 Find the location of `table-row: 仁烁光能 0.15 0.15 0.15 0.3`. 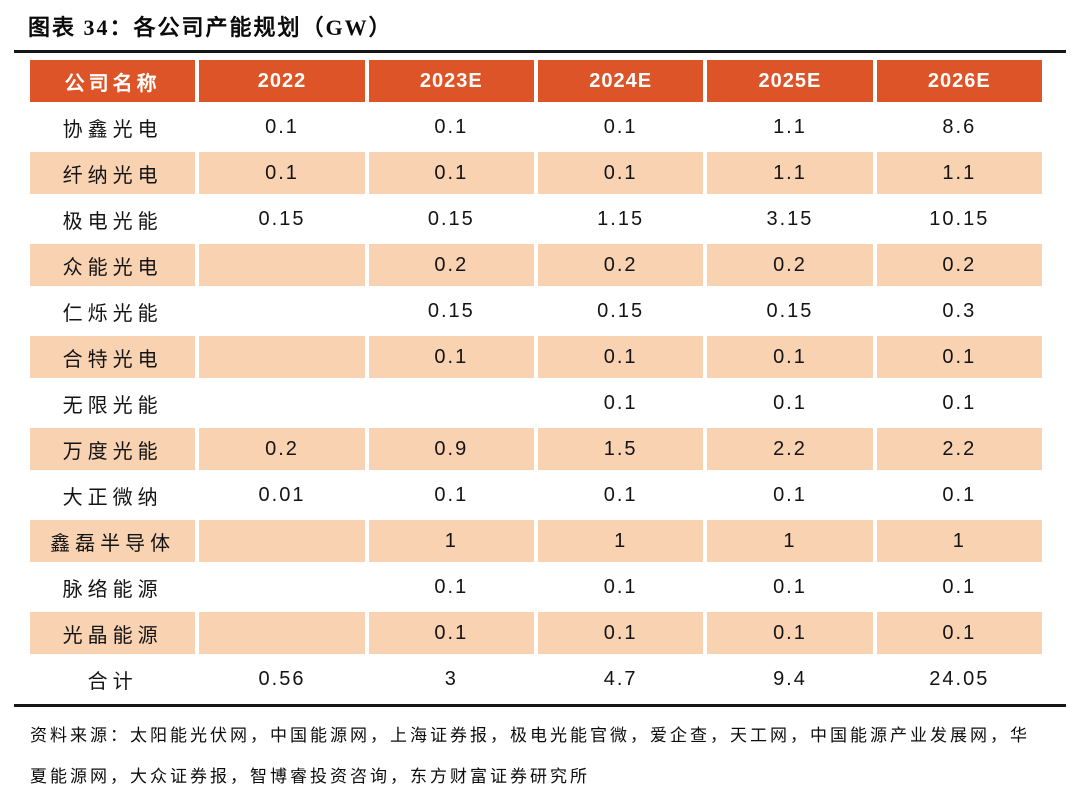

table-row: 仁烁光能 0.15 0.15 0.15 0.3 is located at coordinates (536, 311).